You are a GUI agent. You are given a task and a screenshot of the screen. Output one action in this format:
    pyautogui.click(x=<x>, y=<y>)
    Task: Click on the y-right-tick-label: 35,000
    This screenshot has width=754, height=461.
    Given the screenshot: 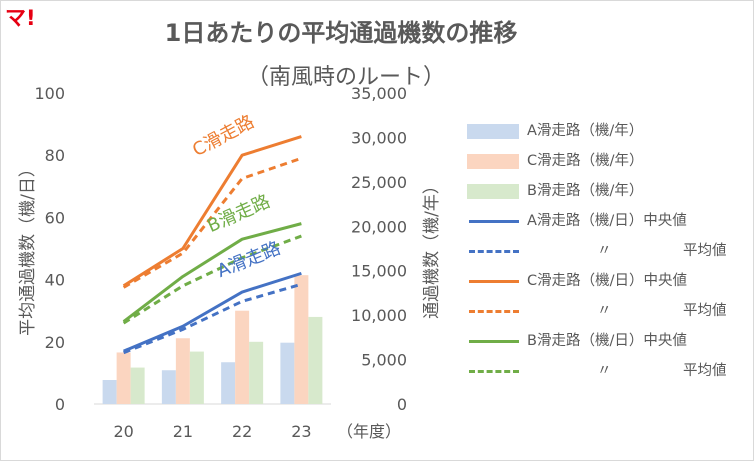 What is the action you would take?
    pyautogui.click(x=379, y=93)
    